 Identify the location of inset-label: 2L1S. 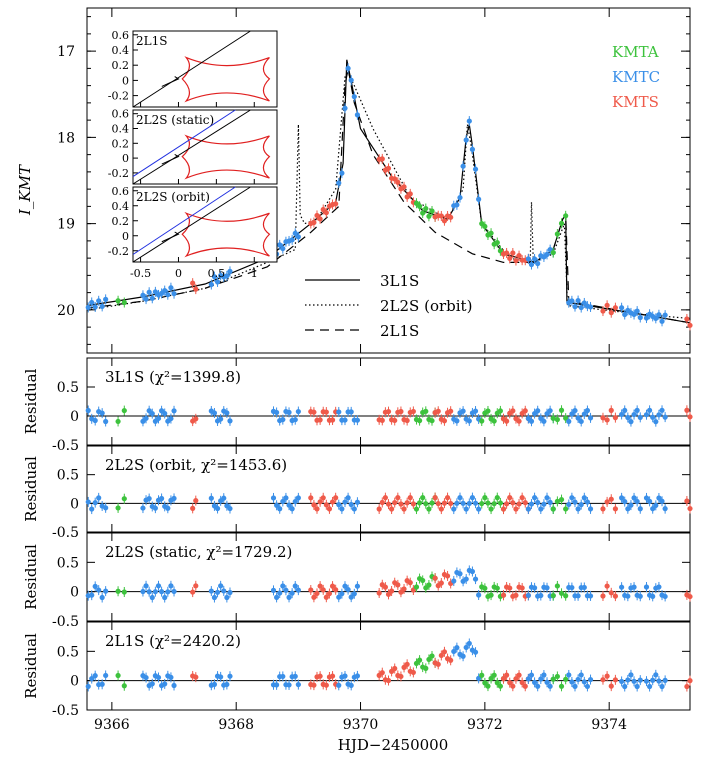
(151, 41).